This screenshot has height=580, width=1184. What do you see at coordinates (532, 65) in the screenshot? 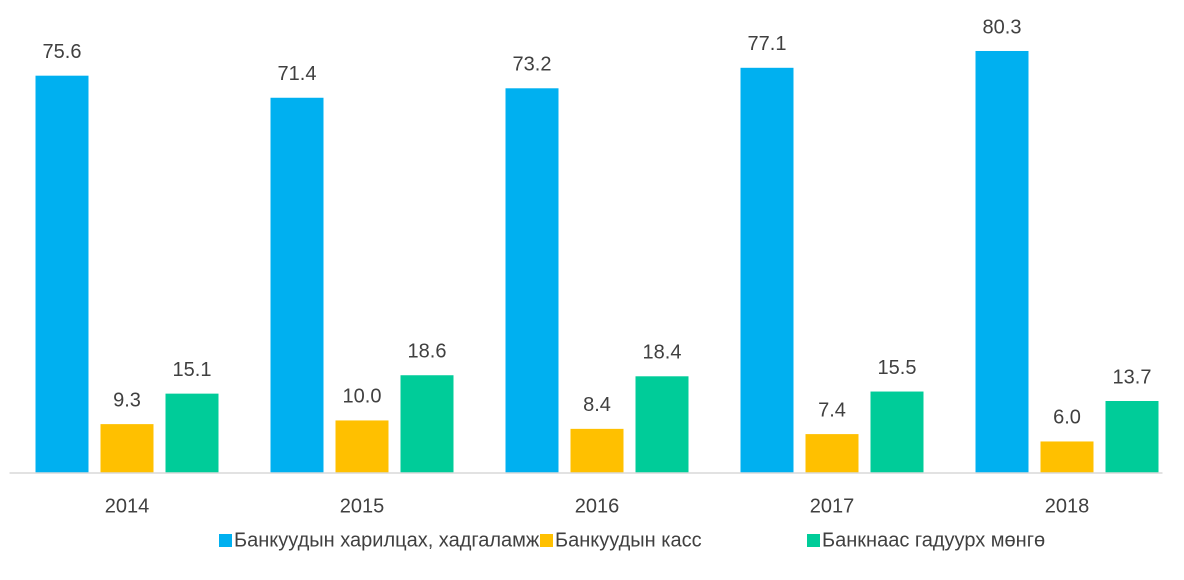
I see `data-label: 73.2` at bounding box center [532, 65].